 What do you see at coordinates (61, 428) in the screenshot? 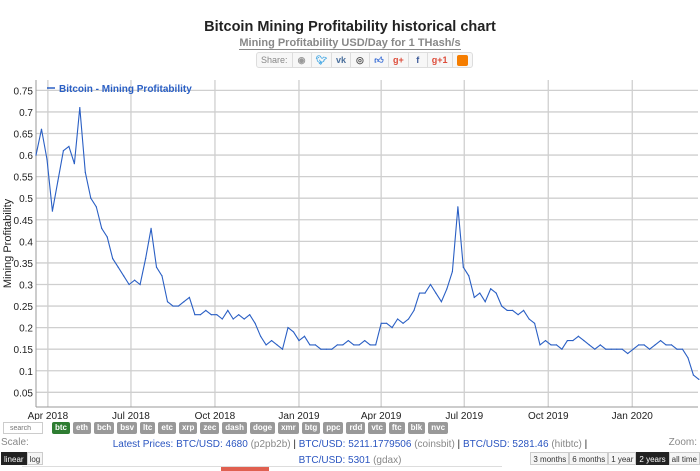
I see `coin-button-btc: btc` at bounding box center [61, 428].